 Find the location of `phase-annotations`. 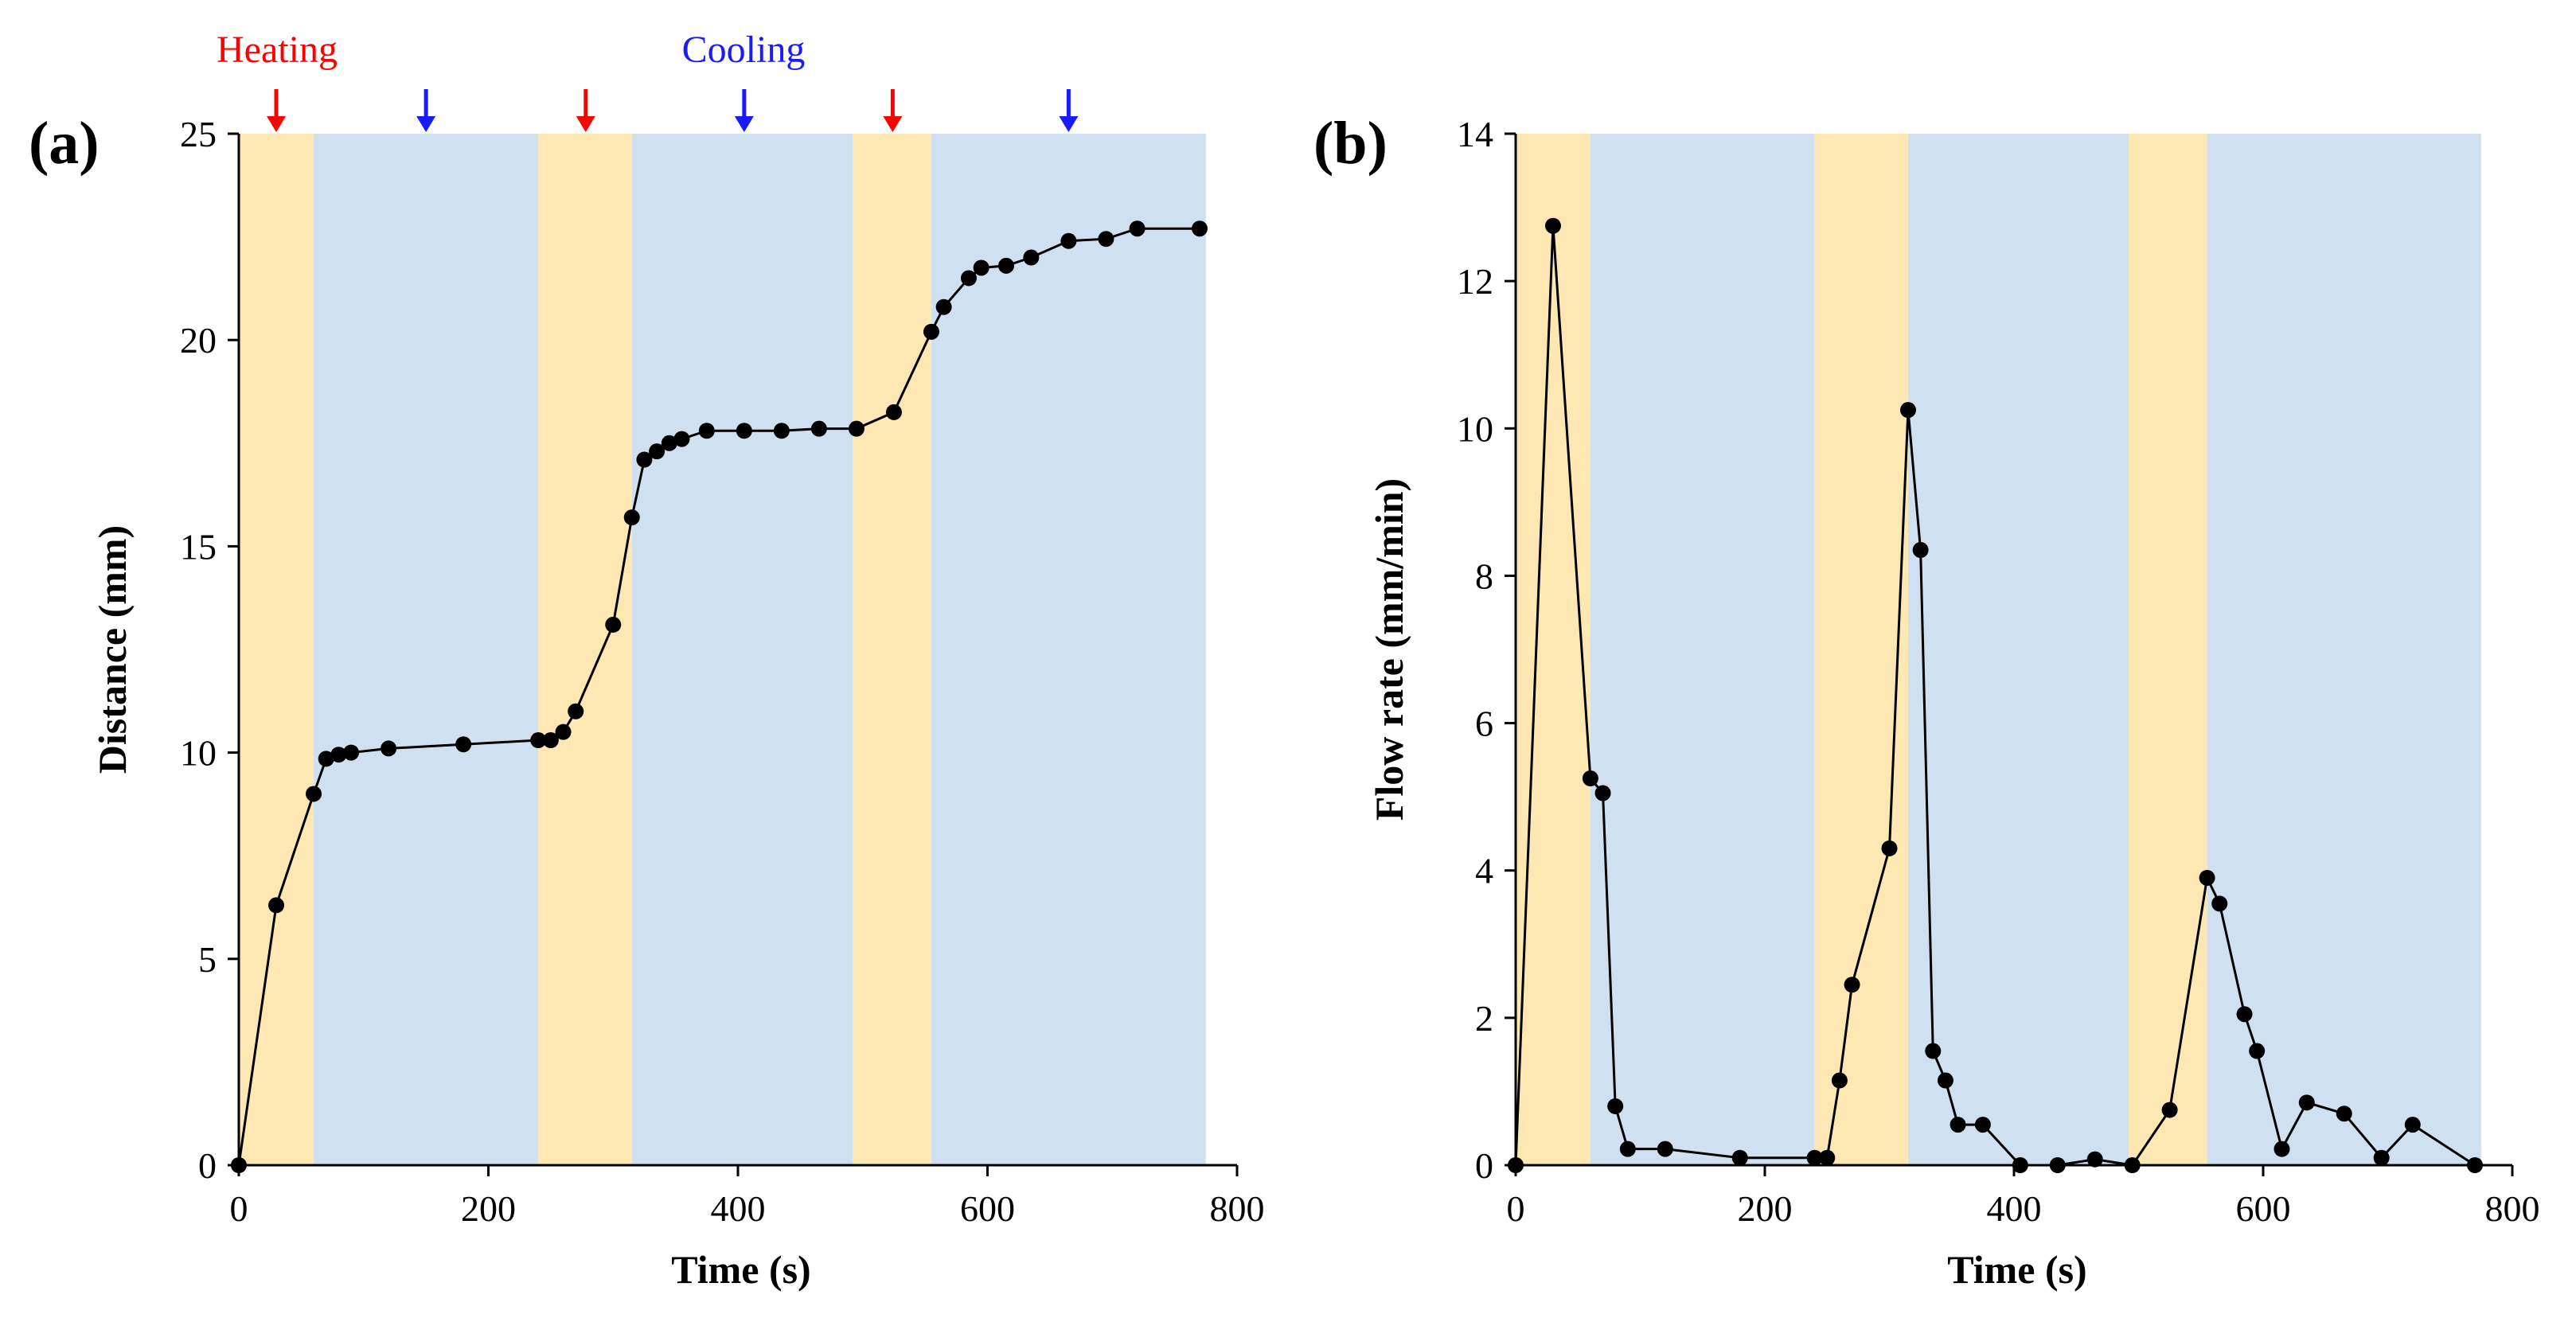

phase-annotations is located at coordinates (673, 110).